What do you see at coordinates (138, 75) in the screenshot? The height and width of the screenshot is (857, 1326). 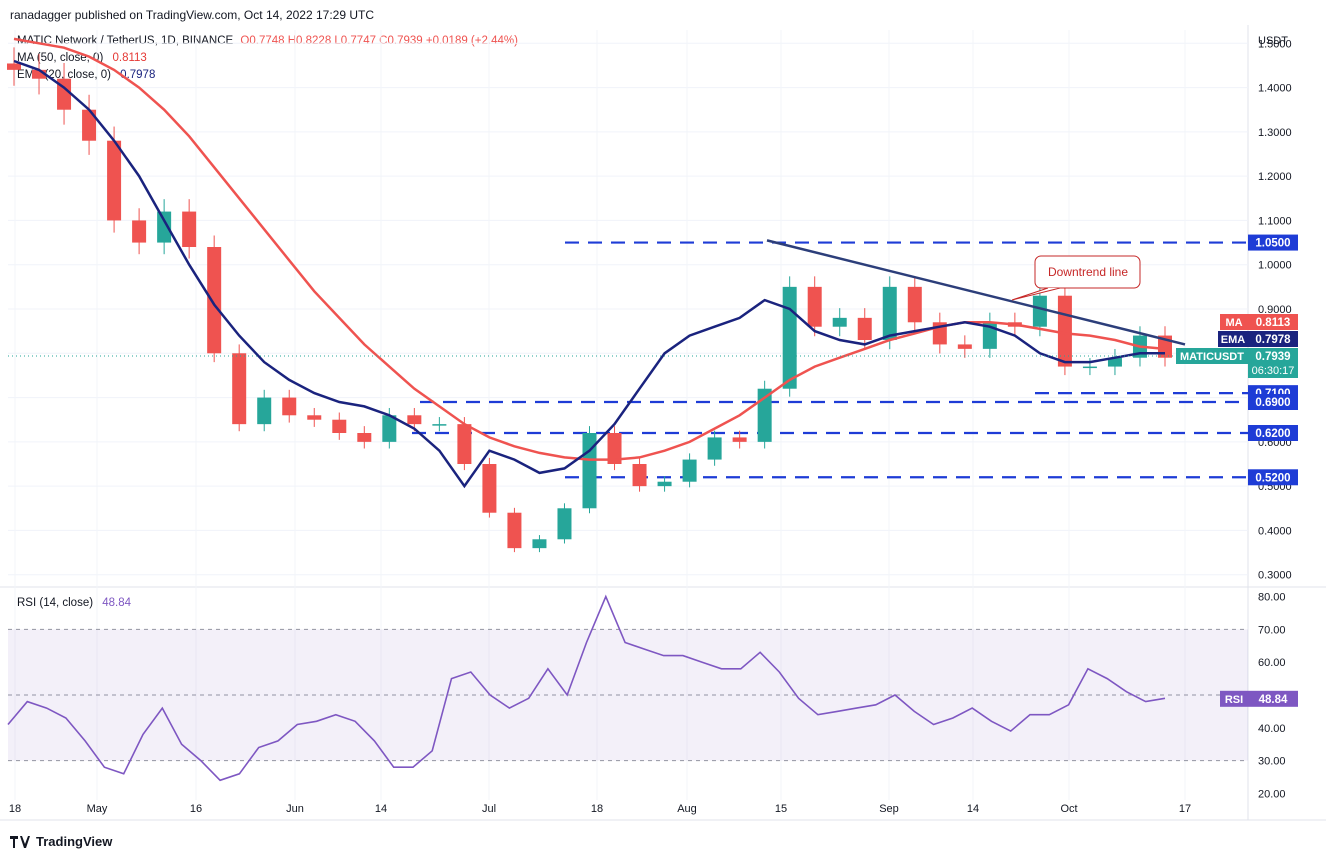 I see `ema-legend-value: 0.7978` at bounding box center [138, 75].